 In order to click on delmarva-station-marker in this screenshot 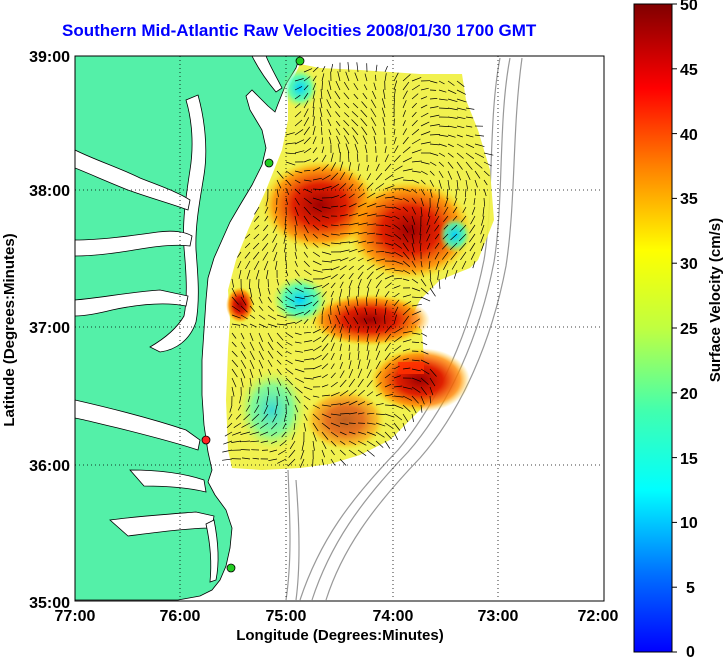, I will do `click(269, 163)`.